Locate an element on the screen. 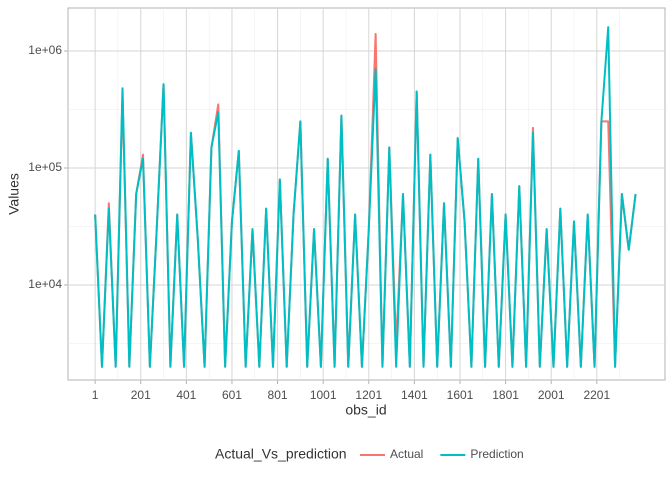  x-tick-label: 201 is located at coordinates (141, 395).